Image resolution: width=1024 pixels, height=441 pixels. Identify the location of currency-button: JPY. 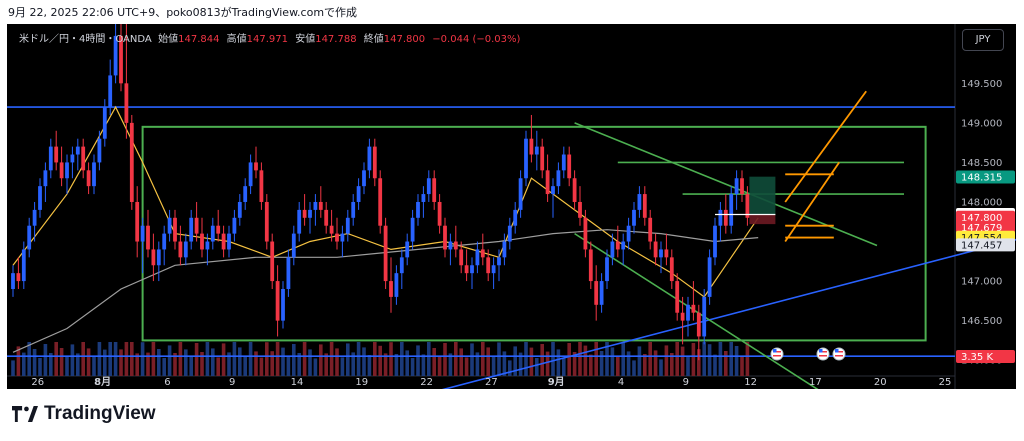
(983, 40).